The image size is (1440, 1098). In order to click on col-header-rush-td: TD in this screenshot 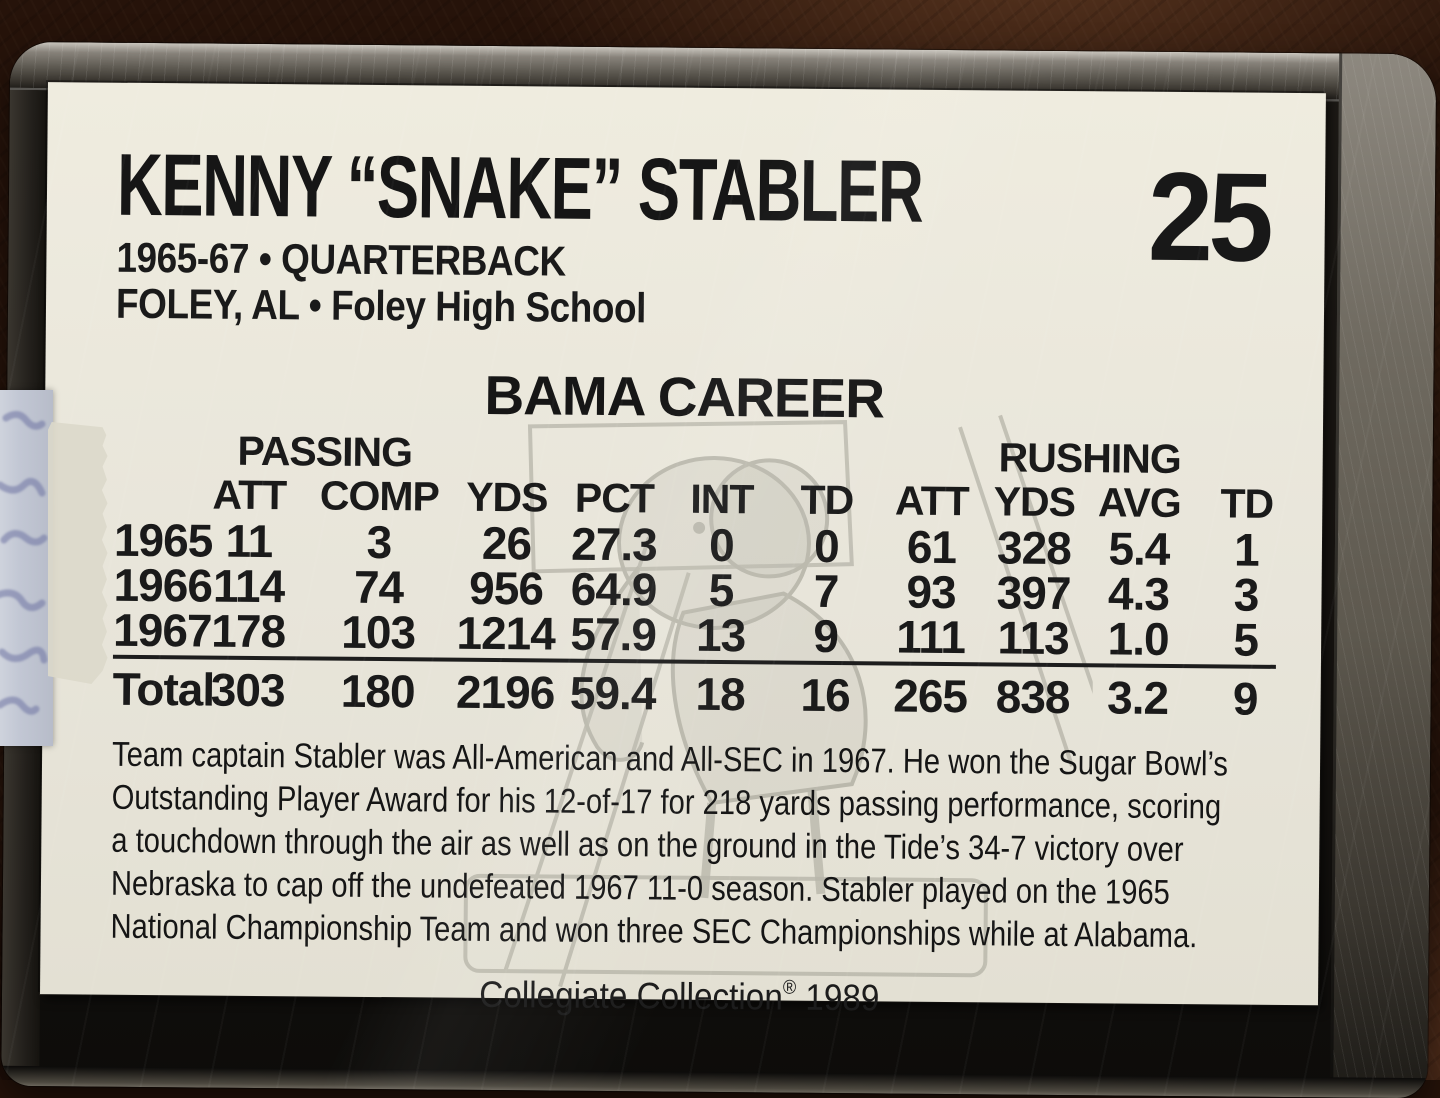, I will do `click(1247, 503)`.